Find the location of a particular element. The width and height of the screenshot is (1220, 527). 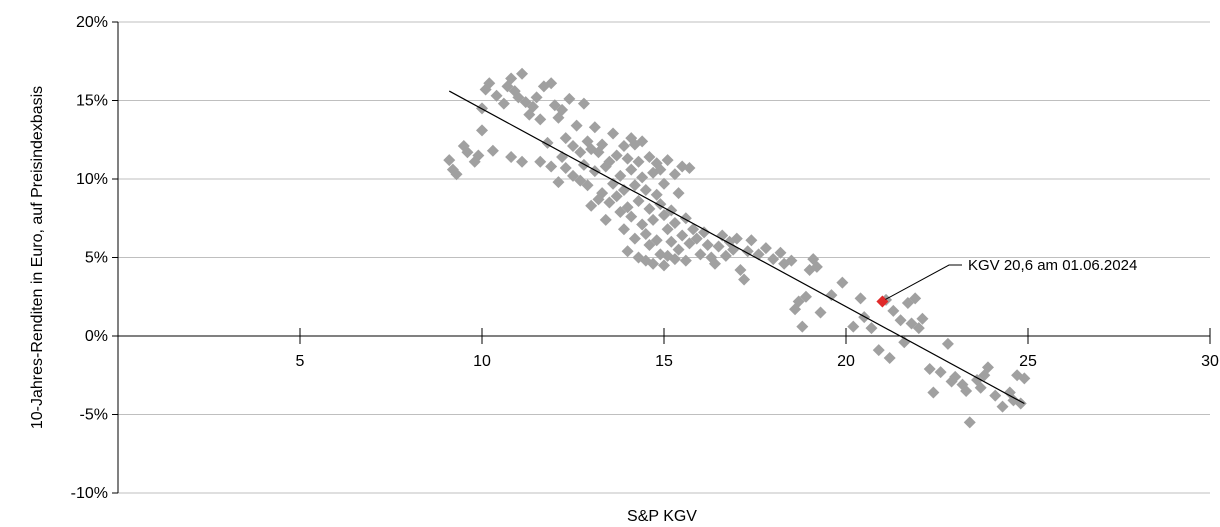

x-tick-label: 30 is located at coordinates (1210, 361).